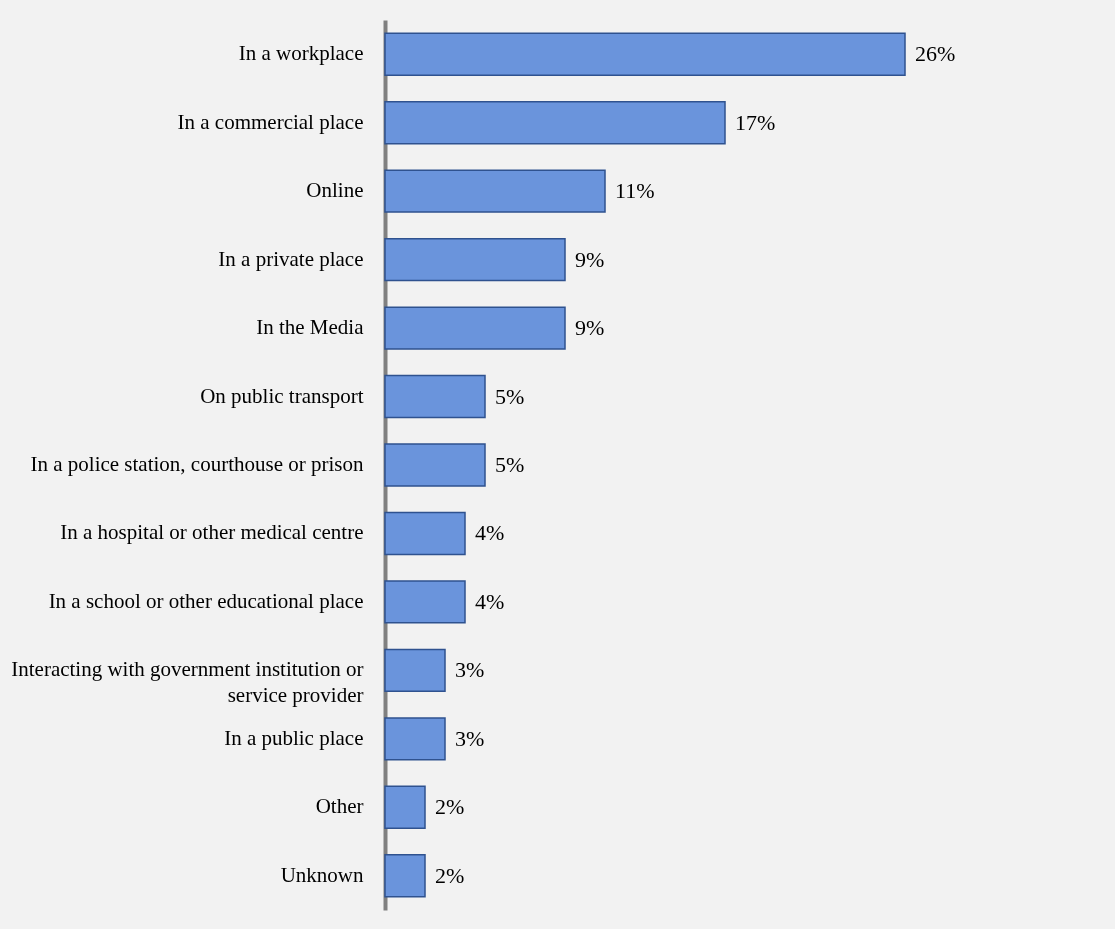  What do you see at coordinates (212, 532) in the screenshot?
I see `y-tick-label: In a hospital or other medical centre` at bounding box center [212, 532].